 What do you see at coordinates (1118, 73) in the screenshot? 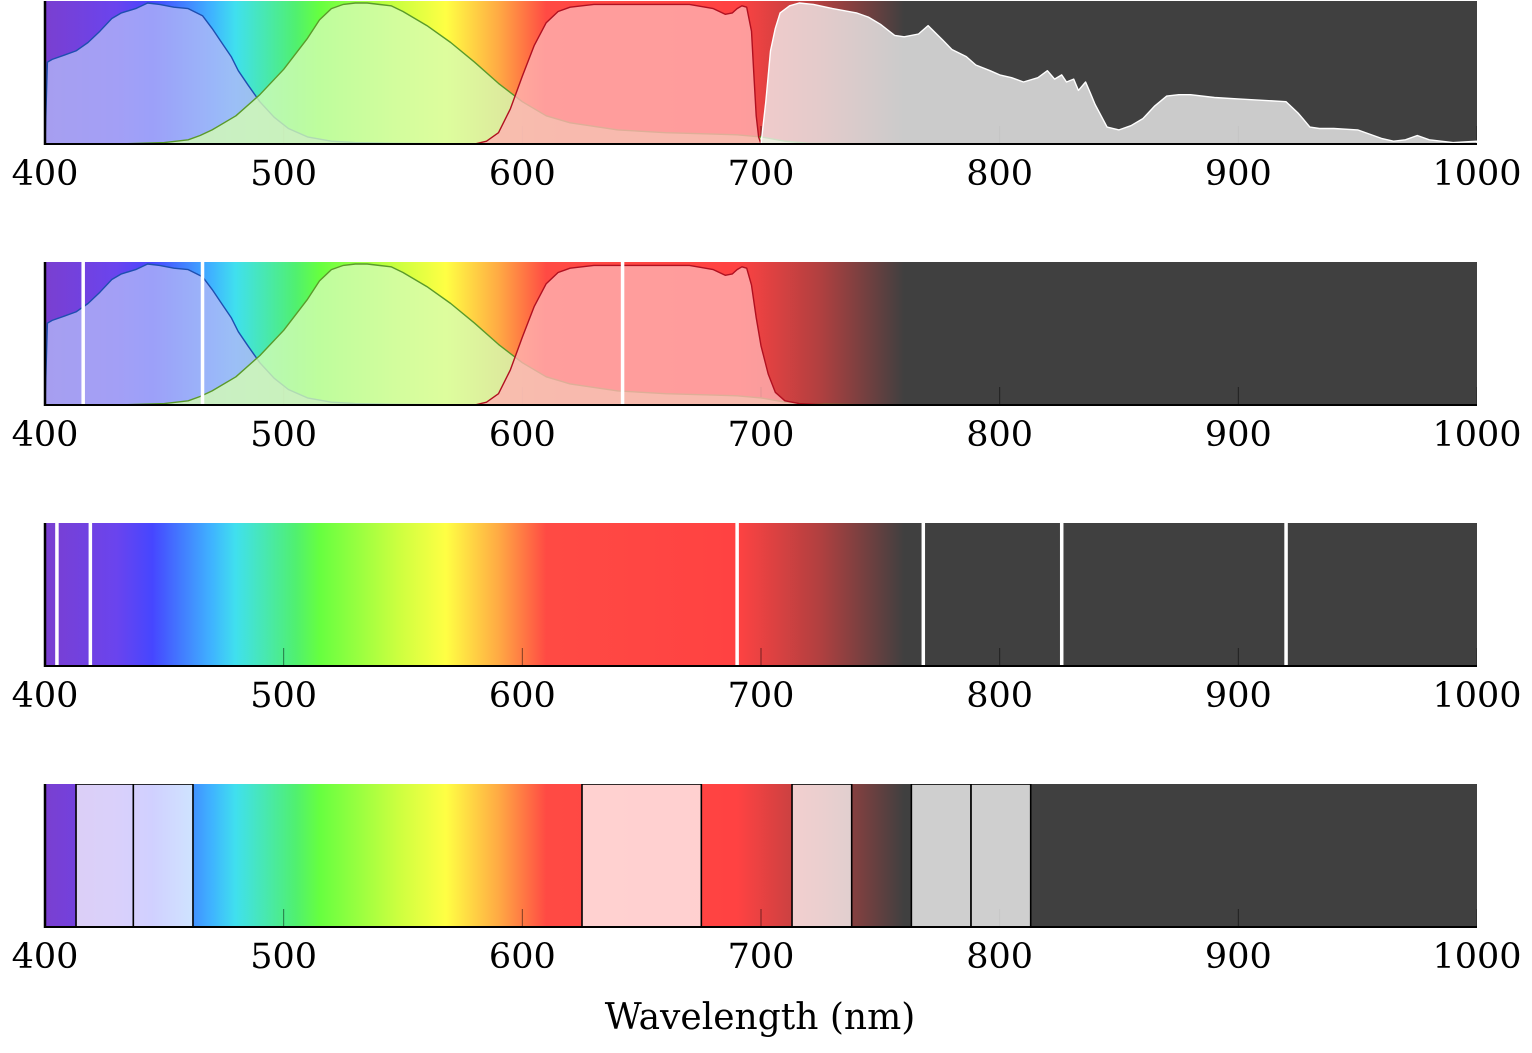
I see `series-infrared-area` at bounding box center [1118, 73].